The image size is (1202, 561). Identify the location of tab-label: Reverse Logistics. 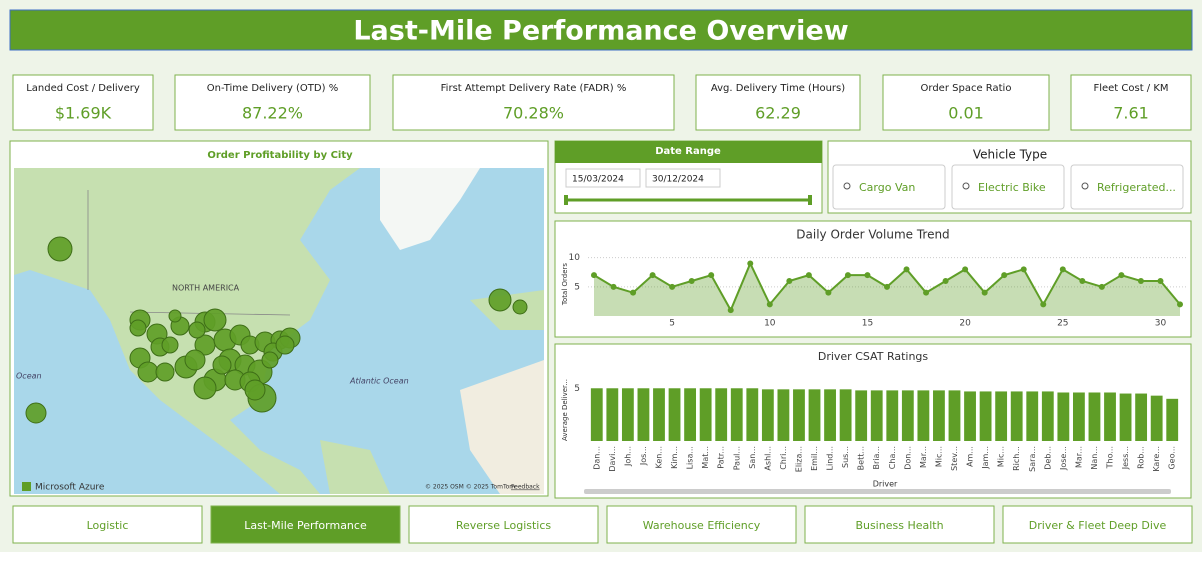
(504, 525).